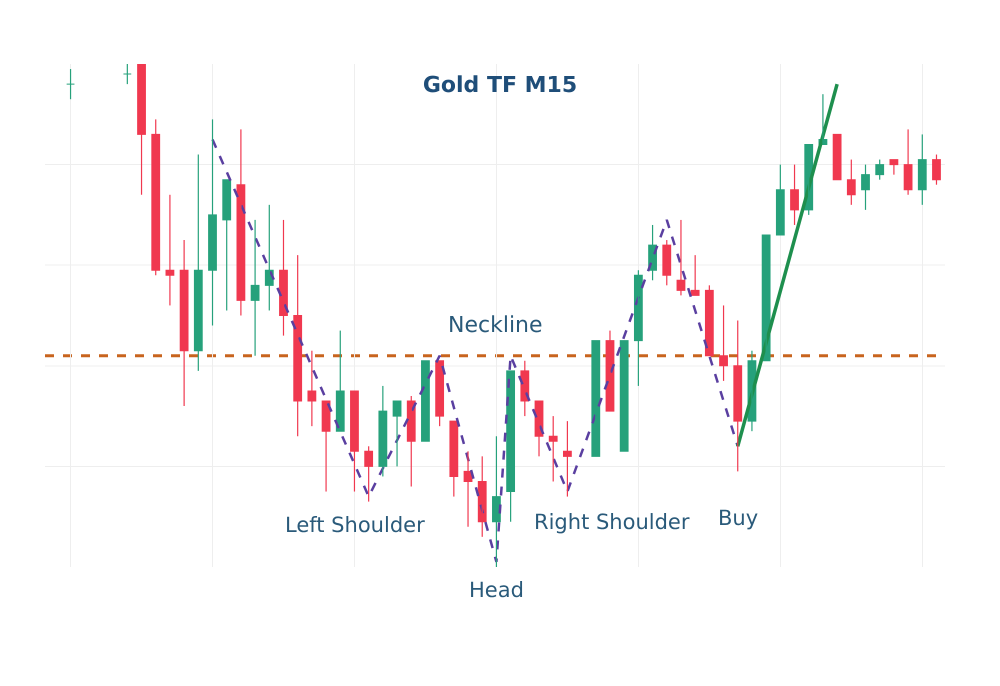 The image size is (1000, 686). Describe the element at coordinates (500, 85) in the screenshot. I see `chart-title: Gold TF M15` at that location.